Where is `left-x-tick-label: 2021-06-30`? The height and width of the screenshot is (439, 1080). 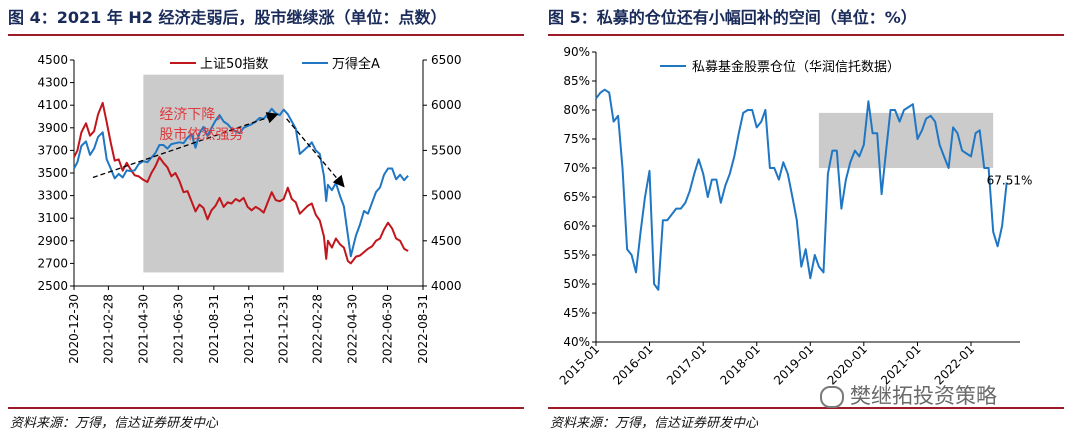 left-x-tick-label: 2021-06-30 is located at coordinates (178, 329).